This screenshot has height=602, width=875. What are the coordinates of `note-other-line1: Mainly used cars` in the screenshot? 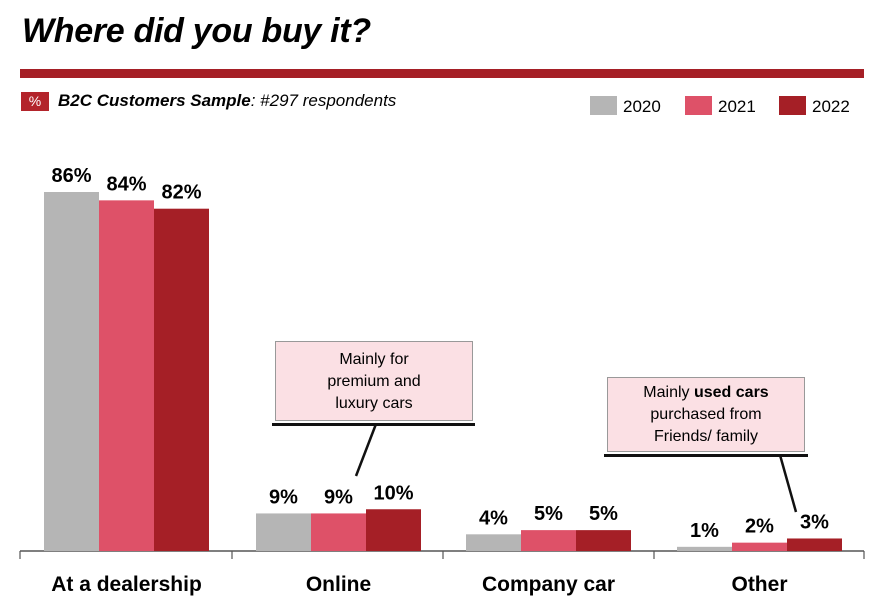 It's located at (706, 393).